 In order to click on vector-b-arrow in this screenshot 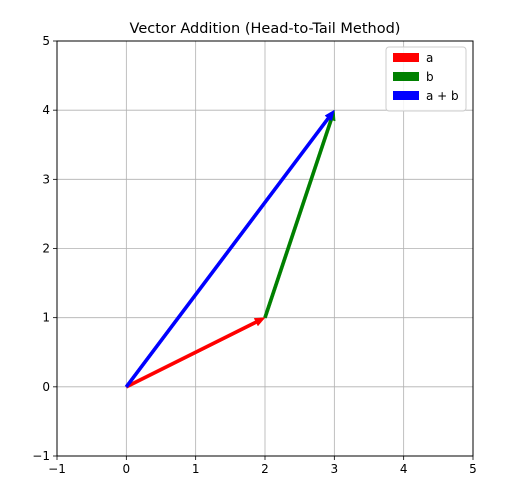, I will do `click(299, 214)`.